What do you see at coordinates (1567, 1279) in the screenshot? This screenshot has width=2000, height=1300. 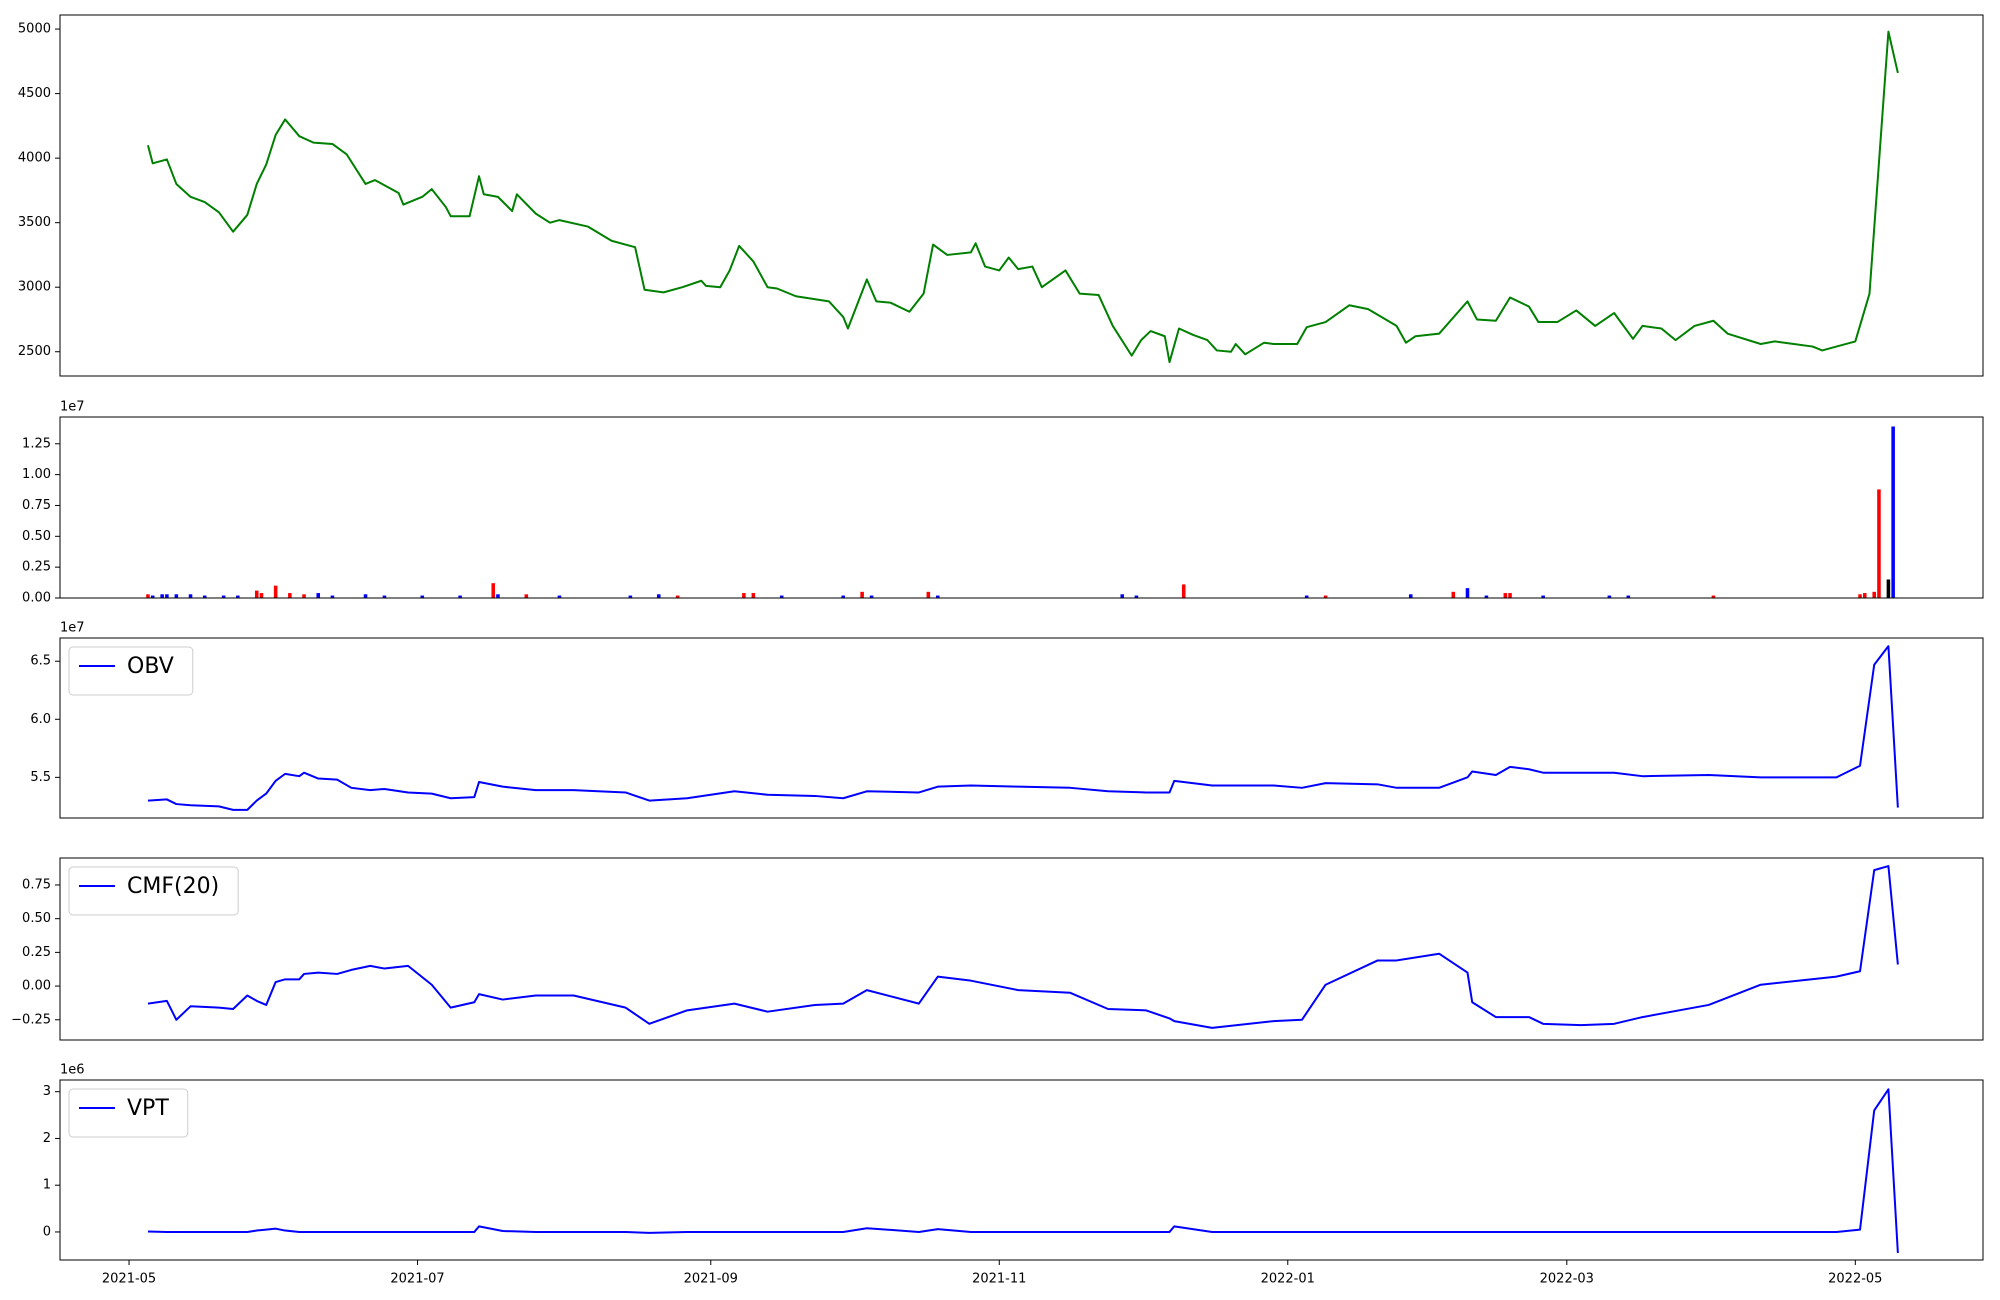 I see `x-tick-label: 2022-03` at bounding box center [1567, 1279].